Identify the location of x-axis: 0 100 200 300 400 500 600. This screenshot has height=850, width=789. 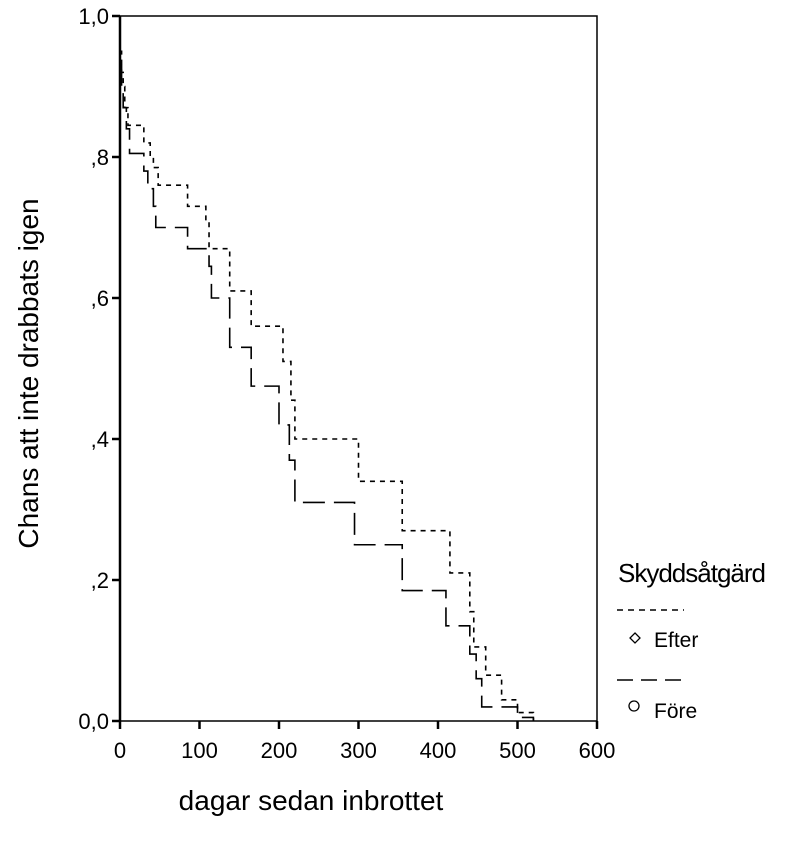
(364, 742).